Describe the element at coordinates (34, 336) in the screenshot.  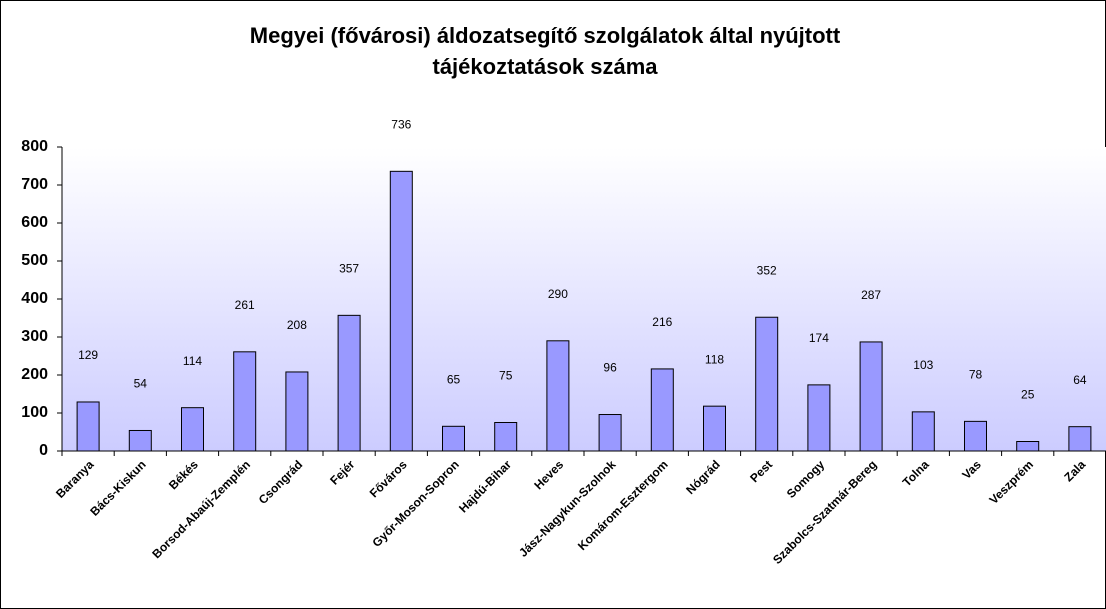
I see `y-tick-label: 300` at that location.